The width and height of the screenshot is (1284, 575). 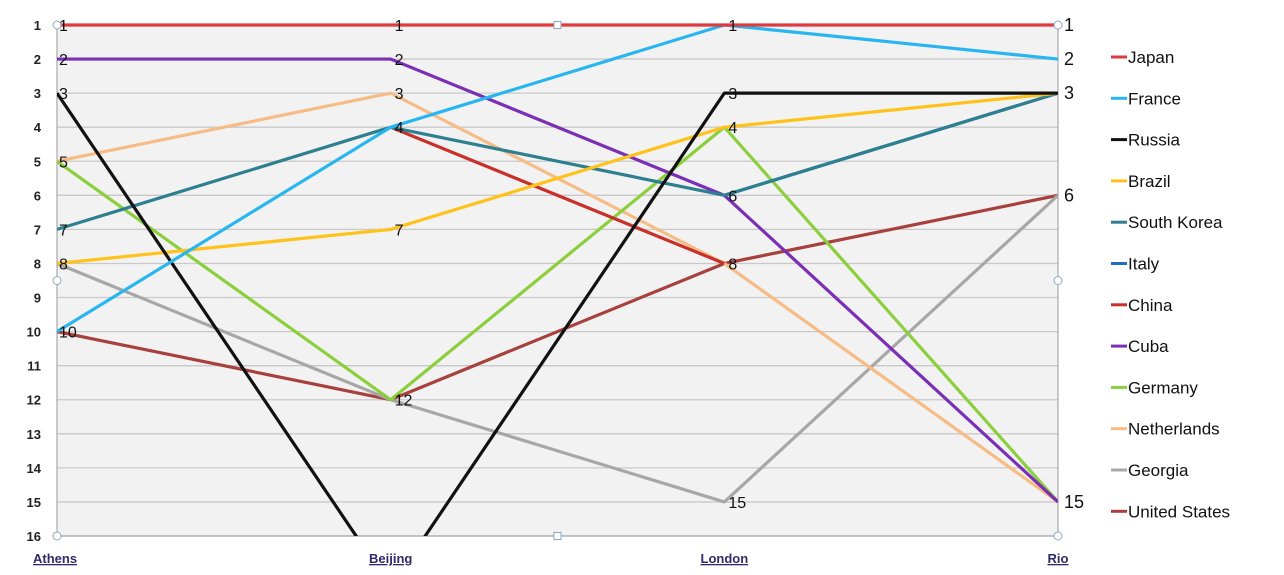 What do you see at coordinates (38, 127) in the screenshot?
I see `y-tick-label: 4` at bounding box center [38, 127].